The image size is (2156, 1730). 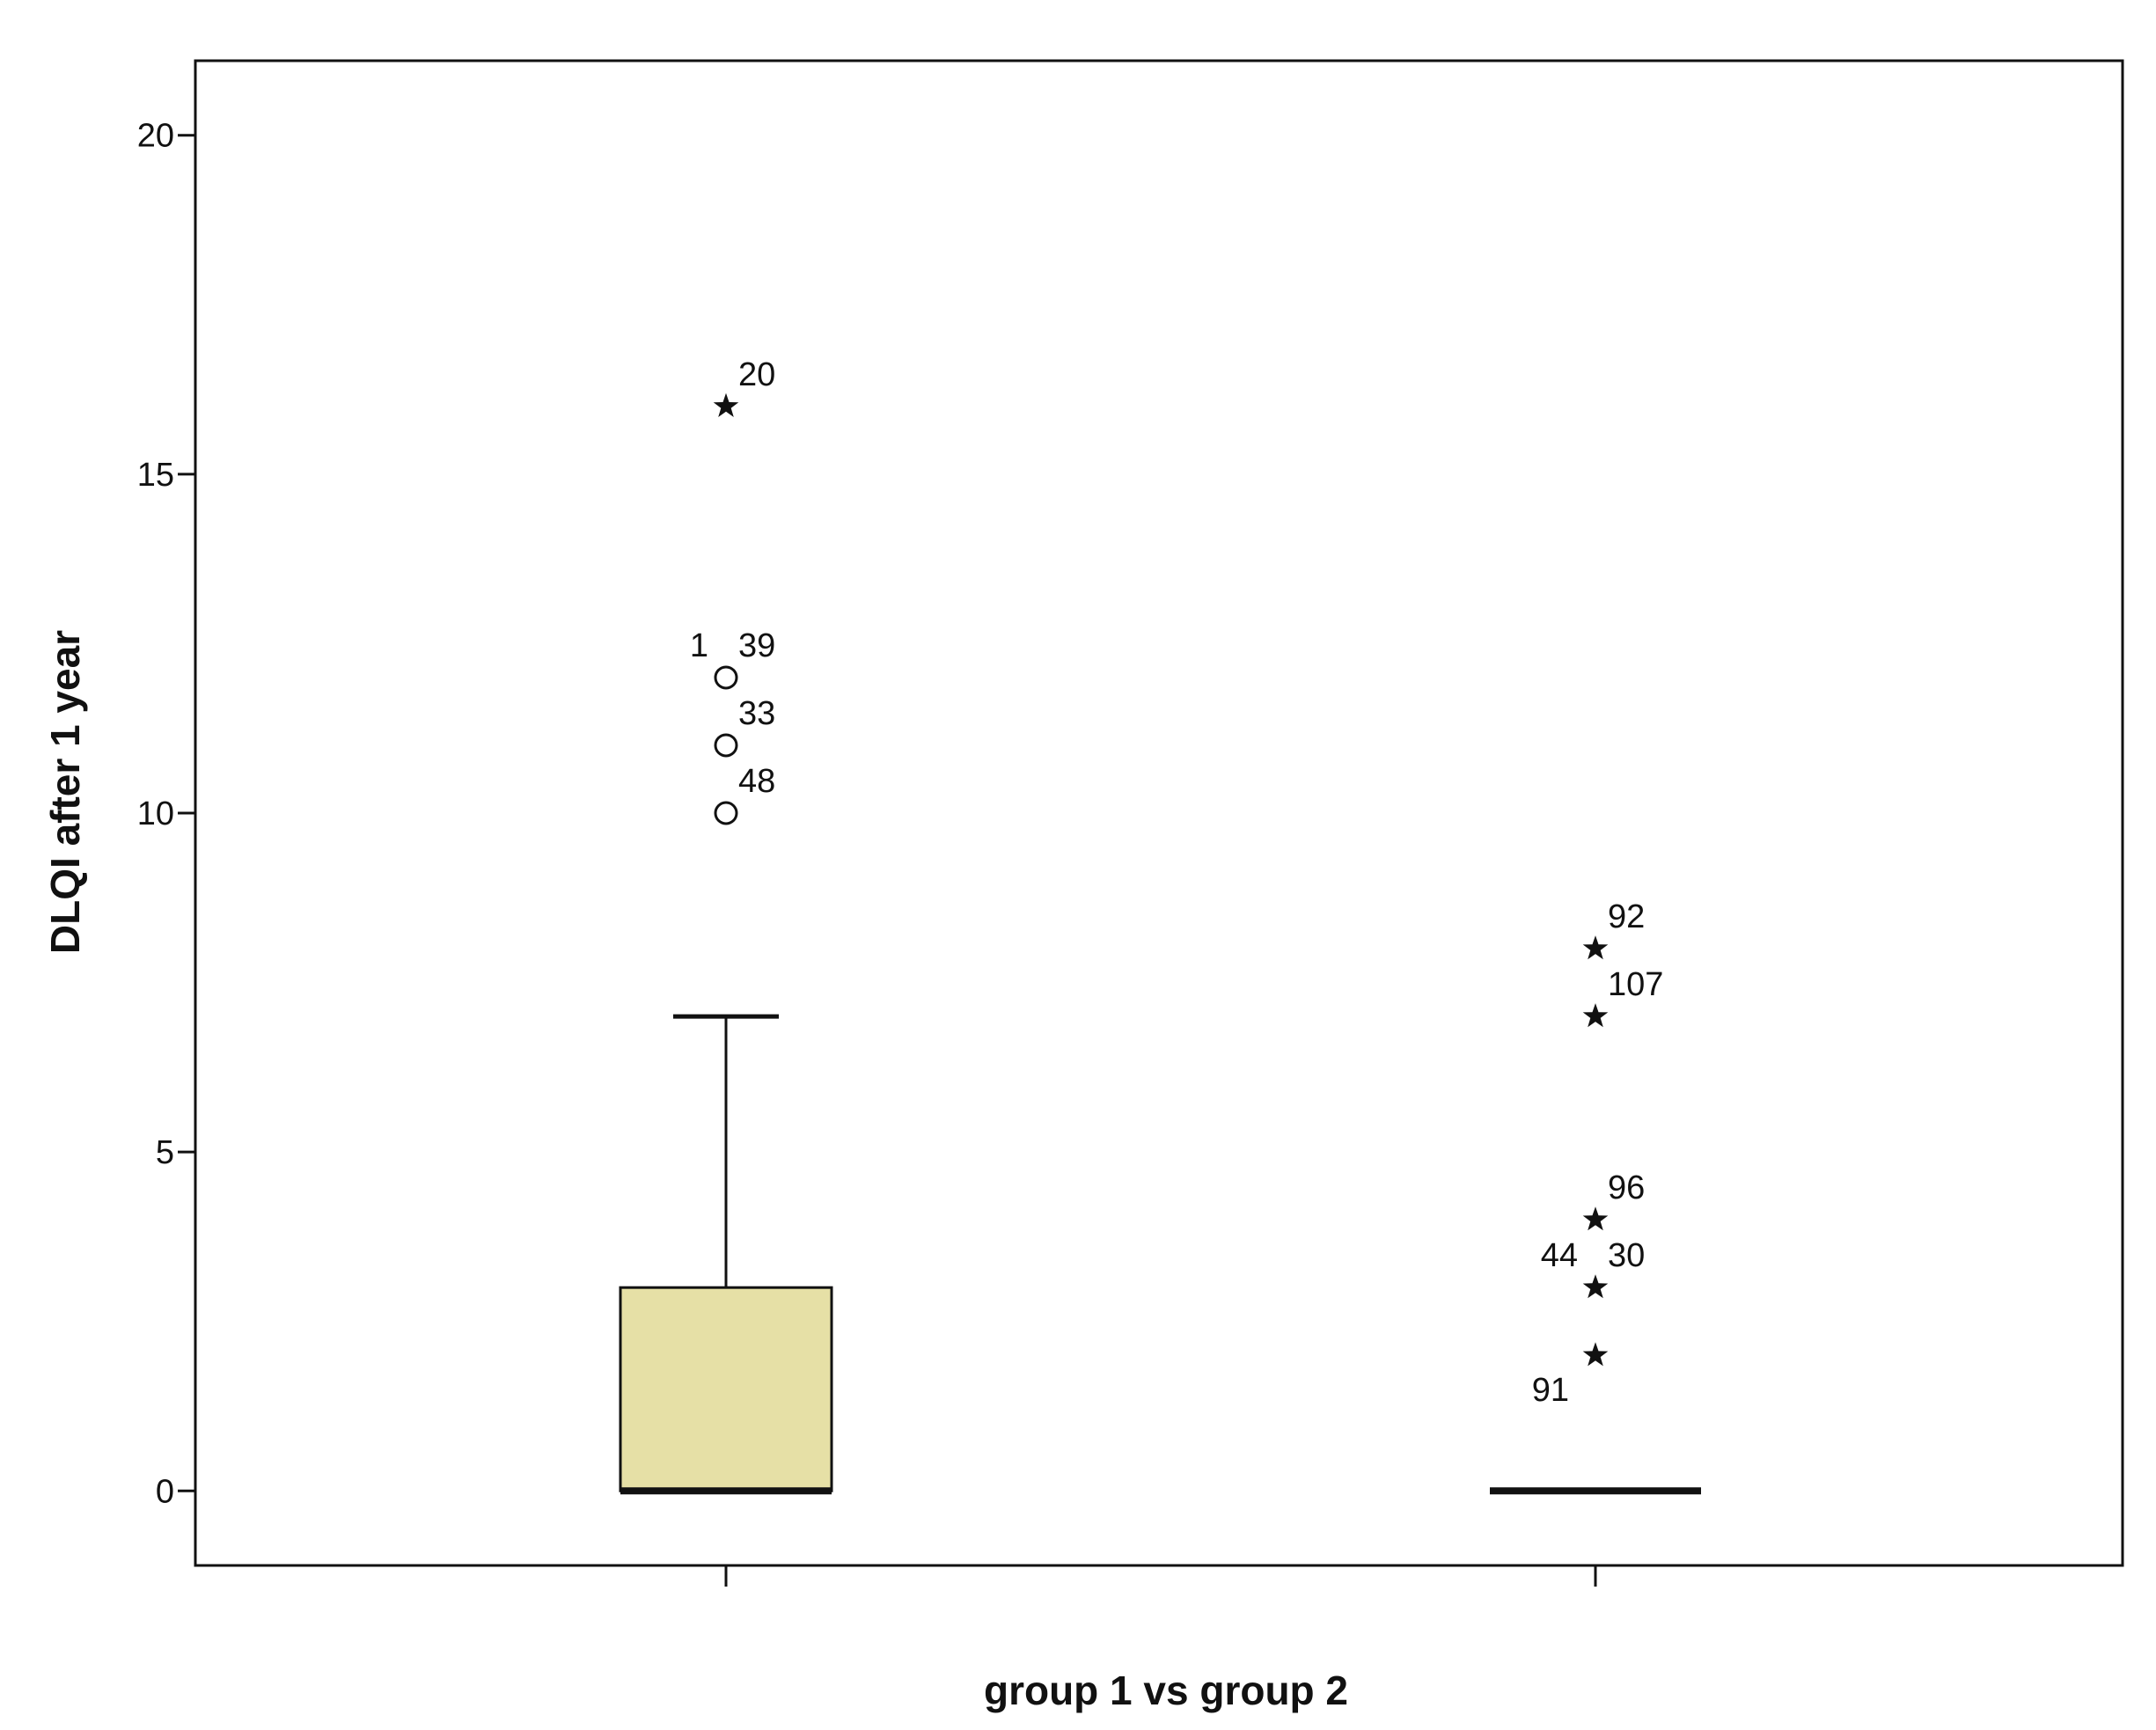 I want to click on y-tick-label: 10, so click(x=155, y=813).